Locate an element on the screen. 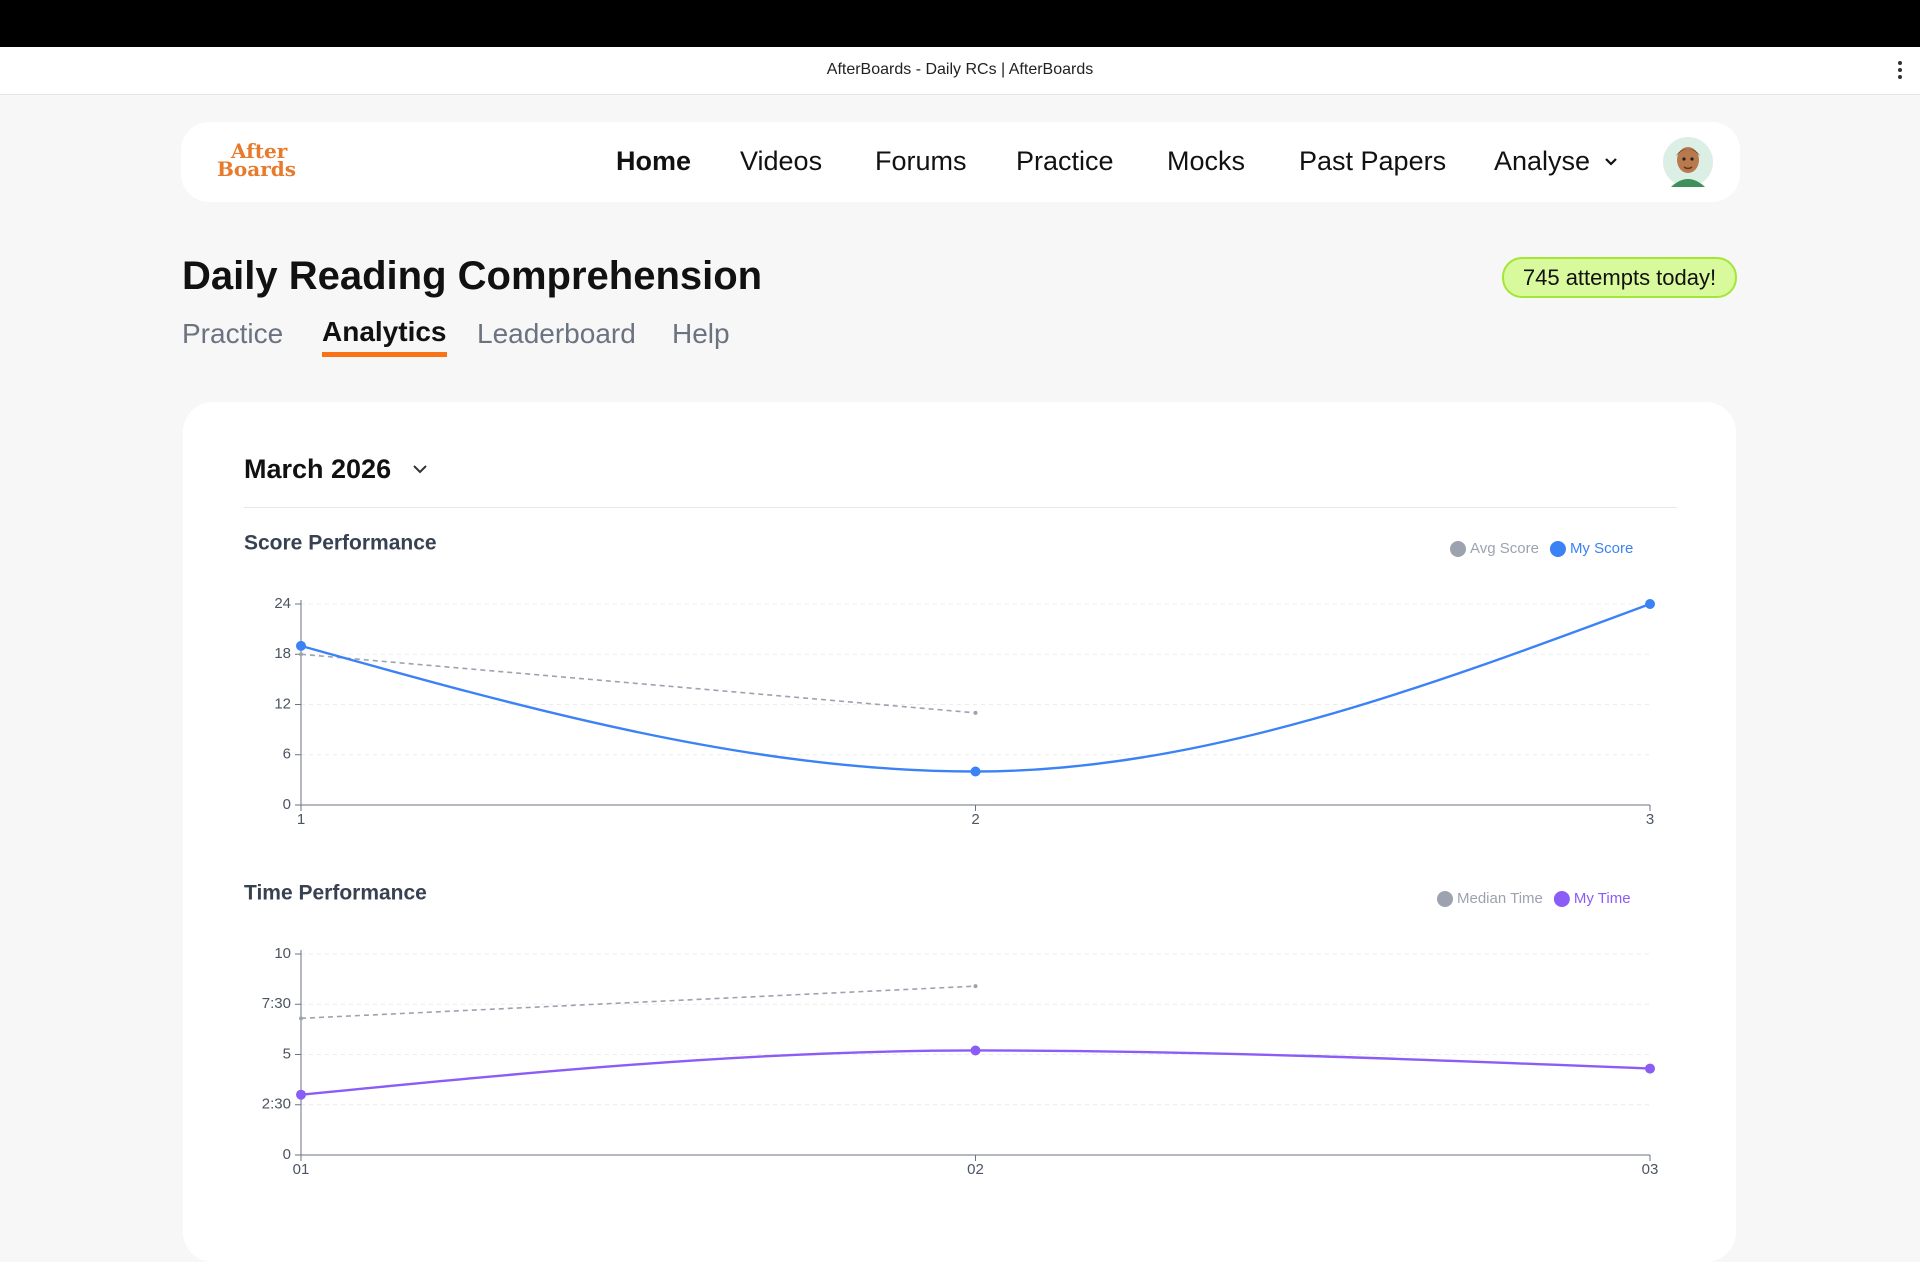 The image size is (1920, 1262). tab: Leaderboard is located at coordinates (556, 333).